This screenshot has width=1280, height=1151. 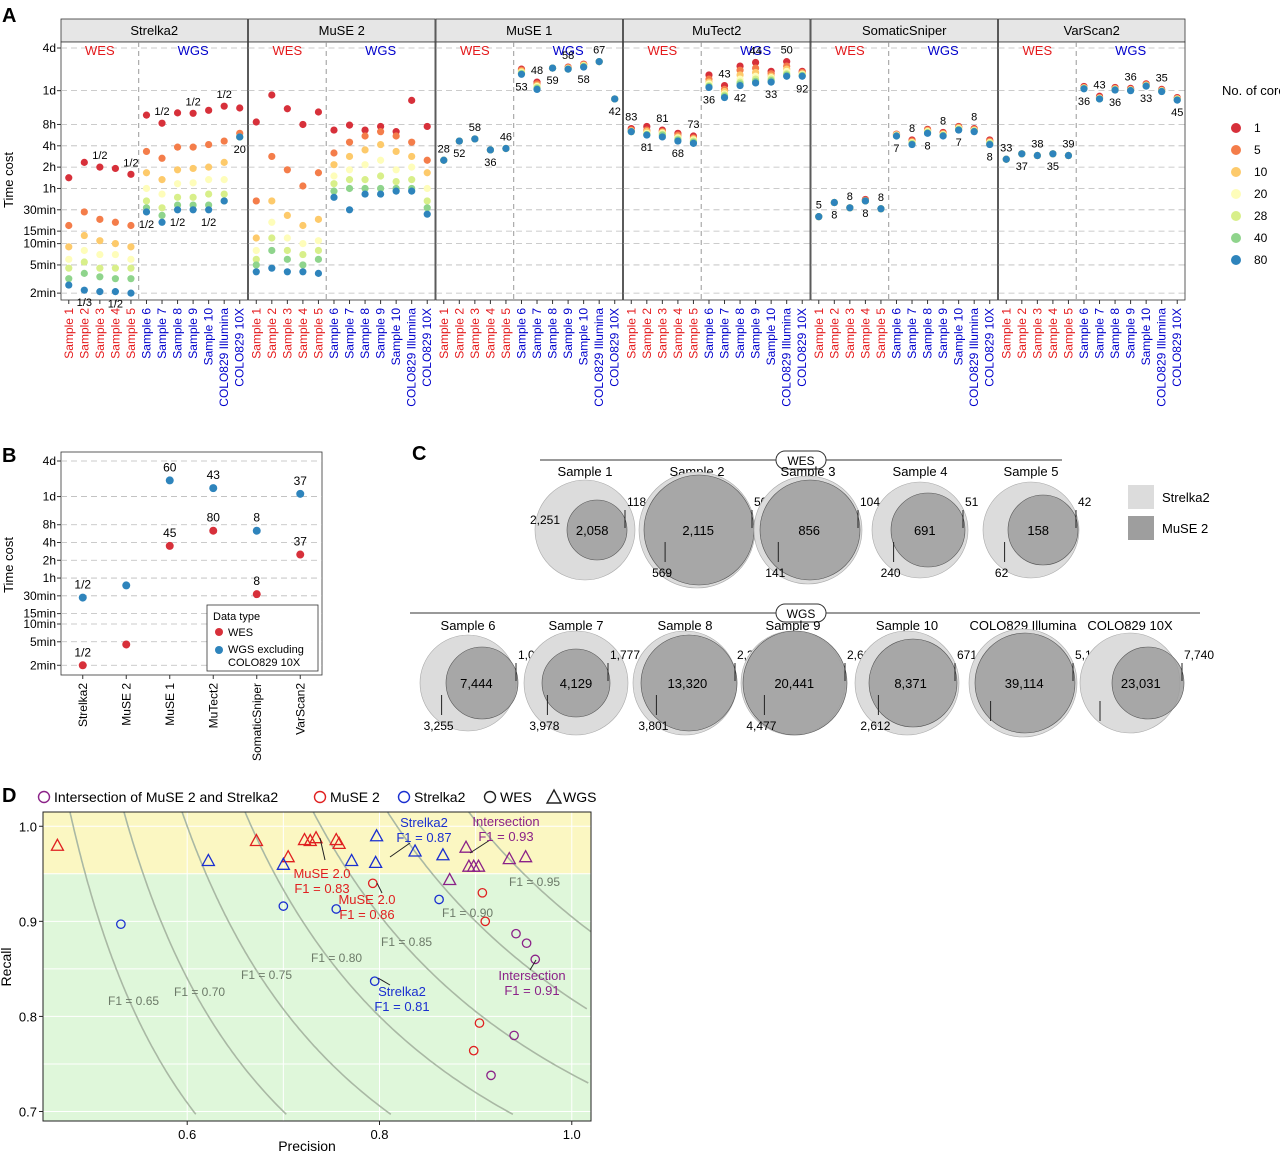 What do you see at coordinates (1130, 625) in the screenshot?
I see `venn-sample-name: COLO829 10X` at bounding box center [1130, 625].